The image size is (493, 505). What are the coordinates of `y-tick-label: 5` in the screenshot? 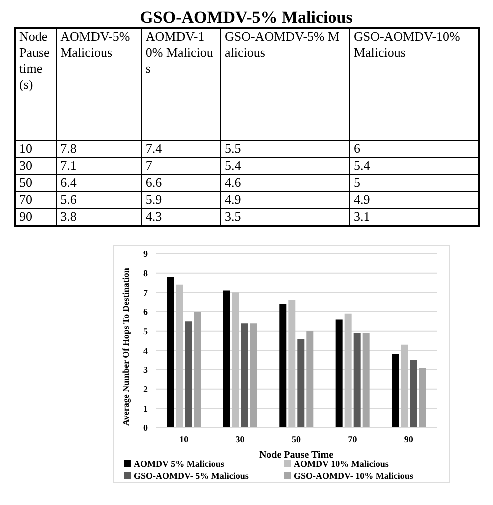 It's located at (146, 331).